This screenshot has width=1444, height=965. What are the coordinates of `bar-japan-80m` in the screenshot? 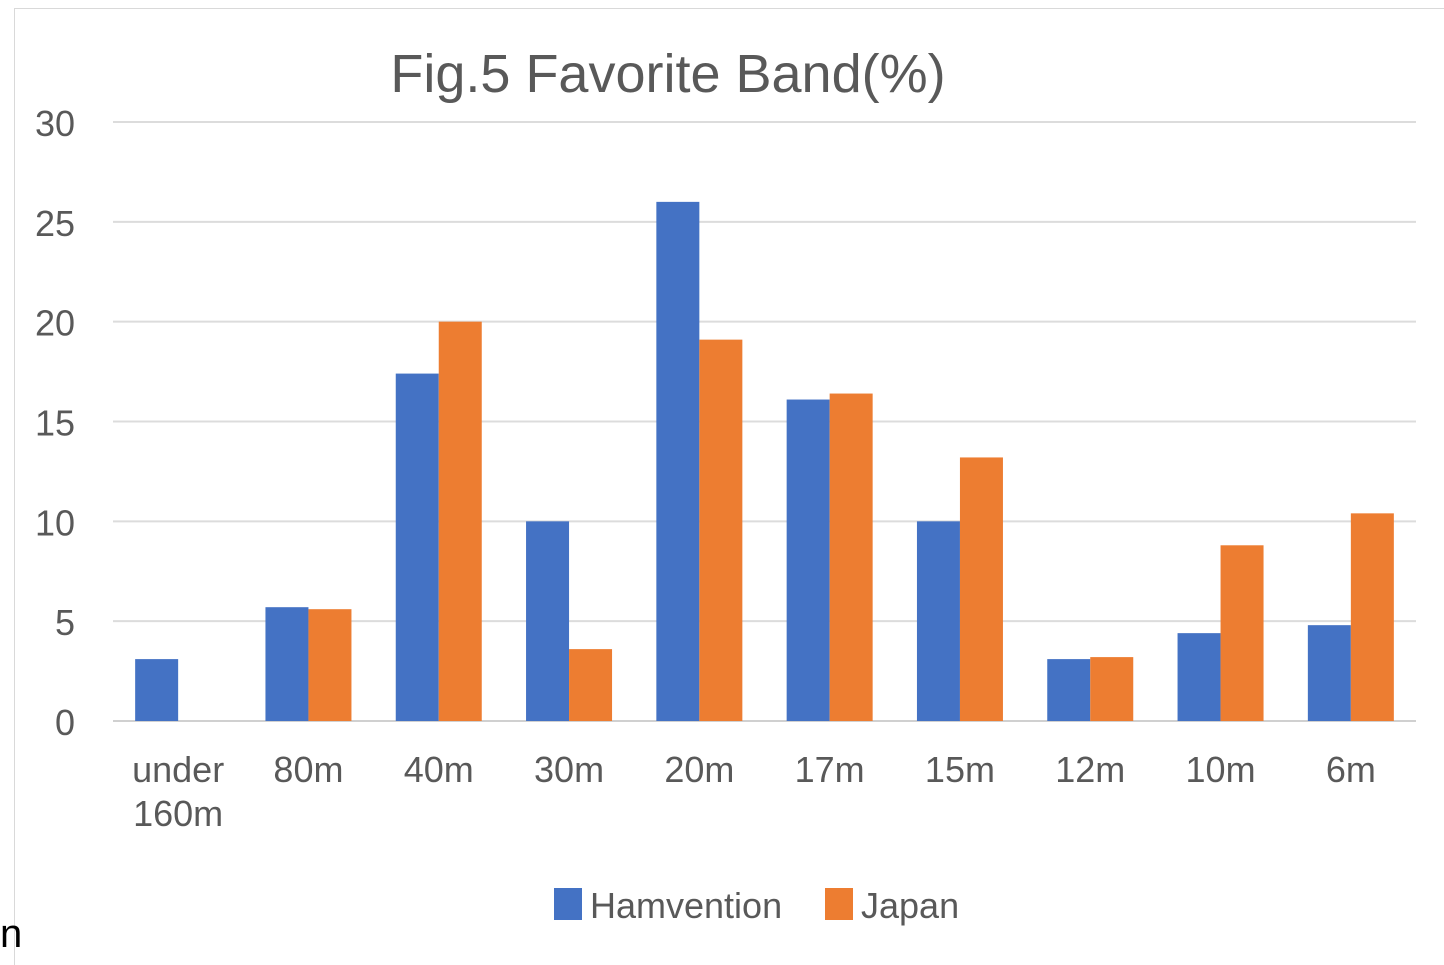 It's located at (330, 665).